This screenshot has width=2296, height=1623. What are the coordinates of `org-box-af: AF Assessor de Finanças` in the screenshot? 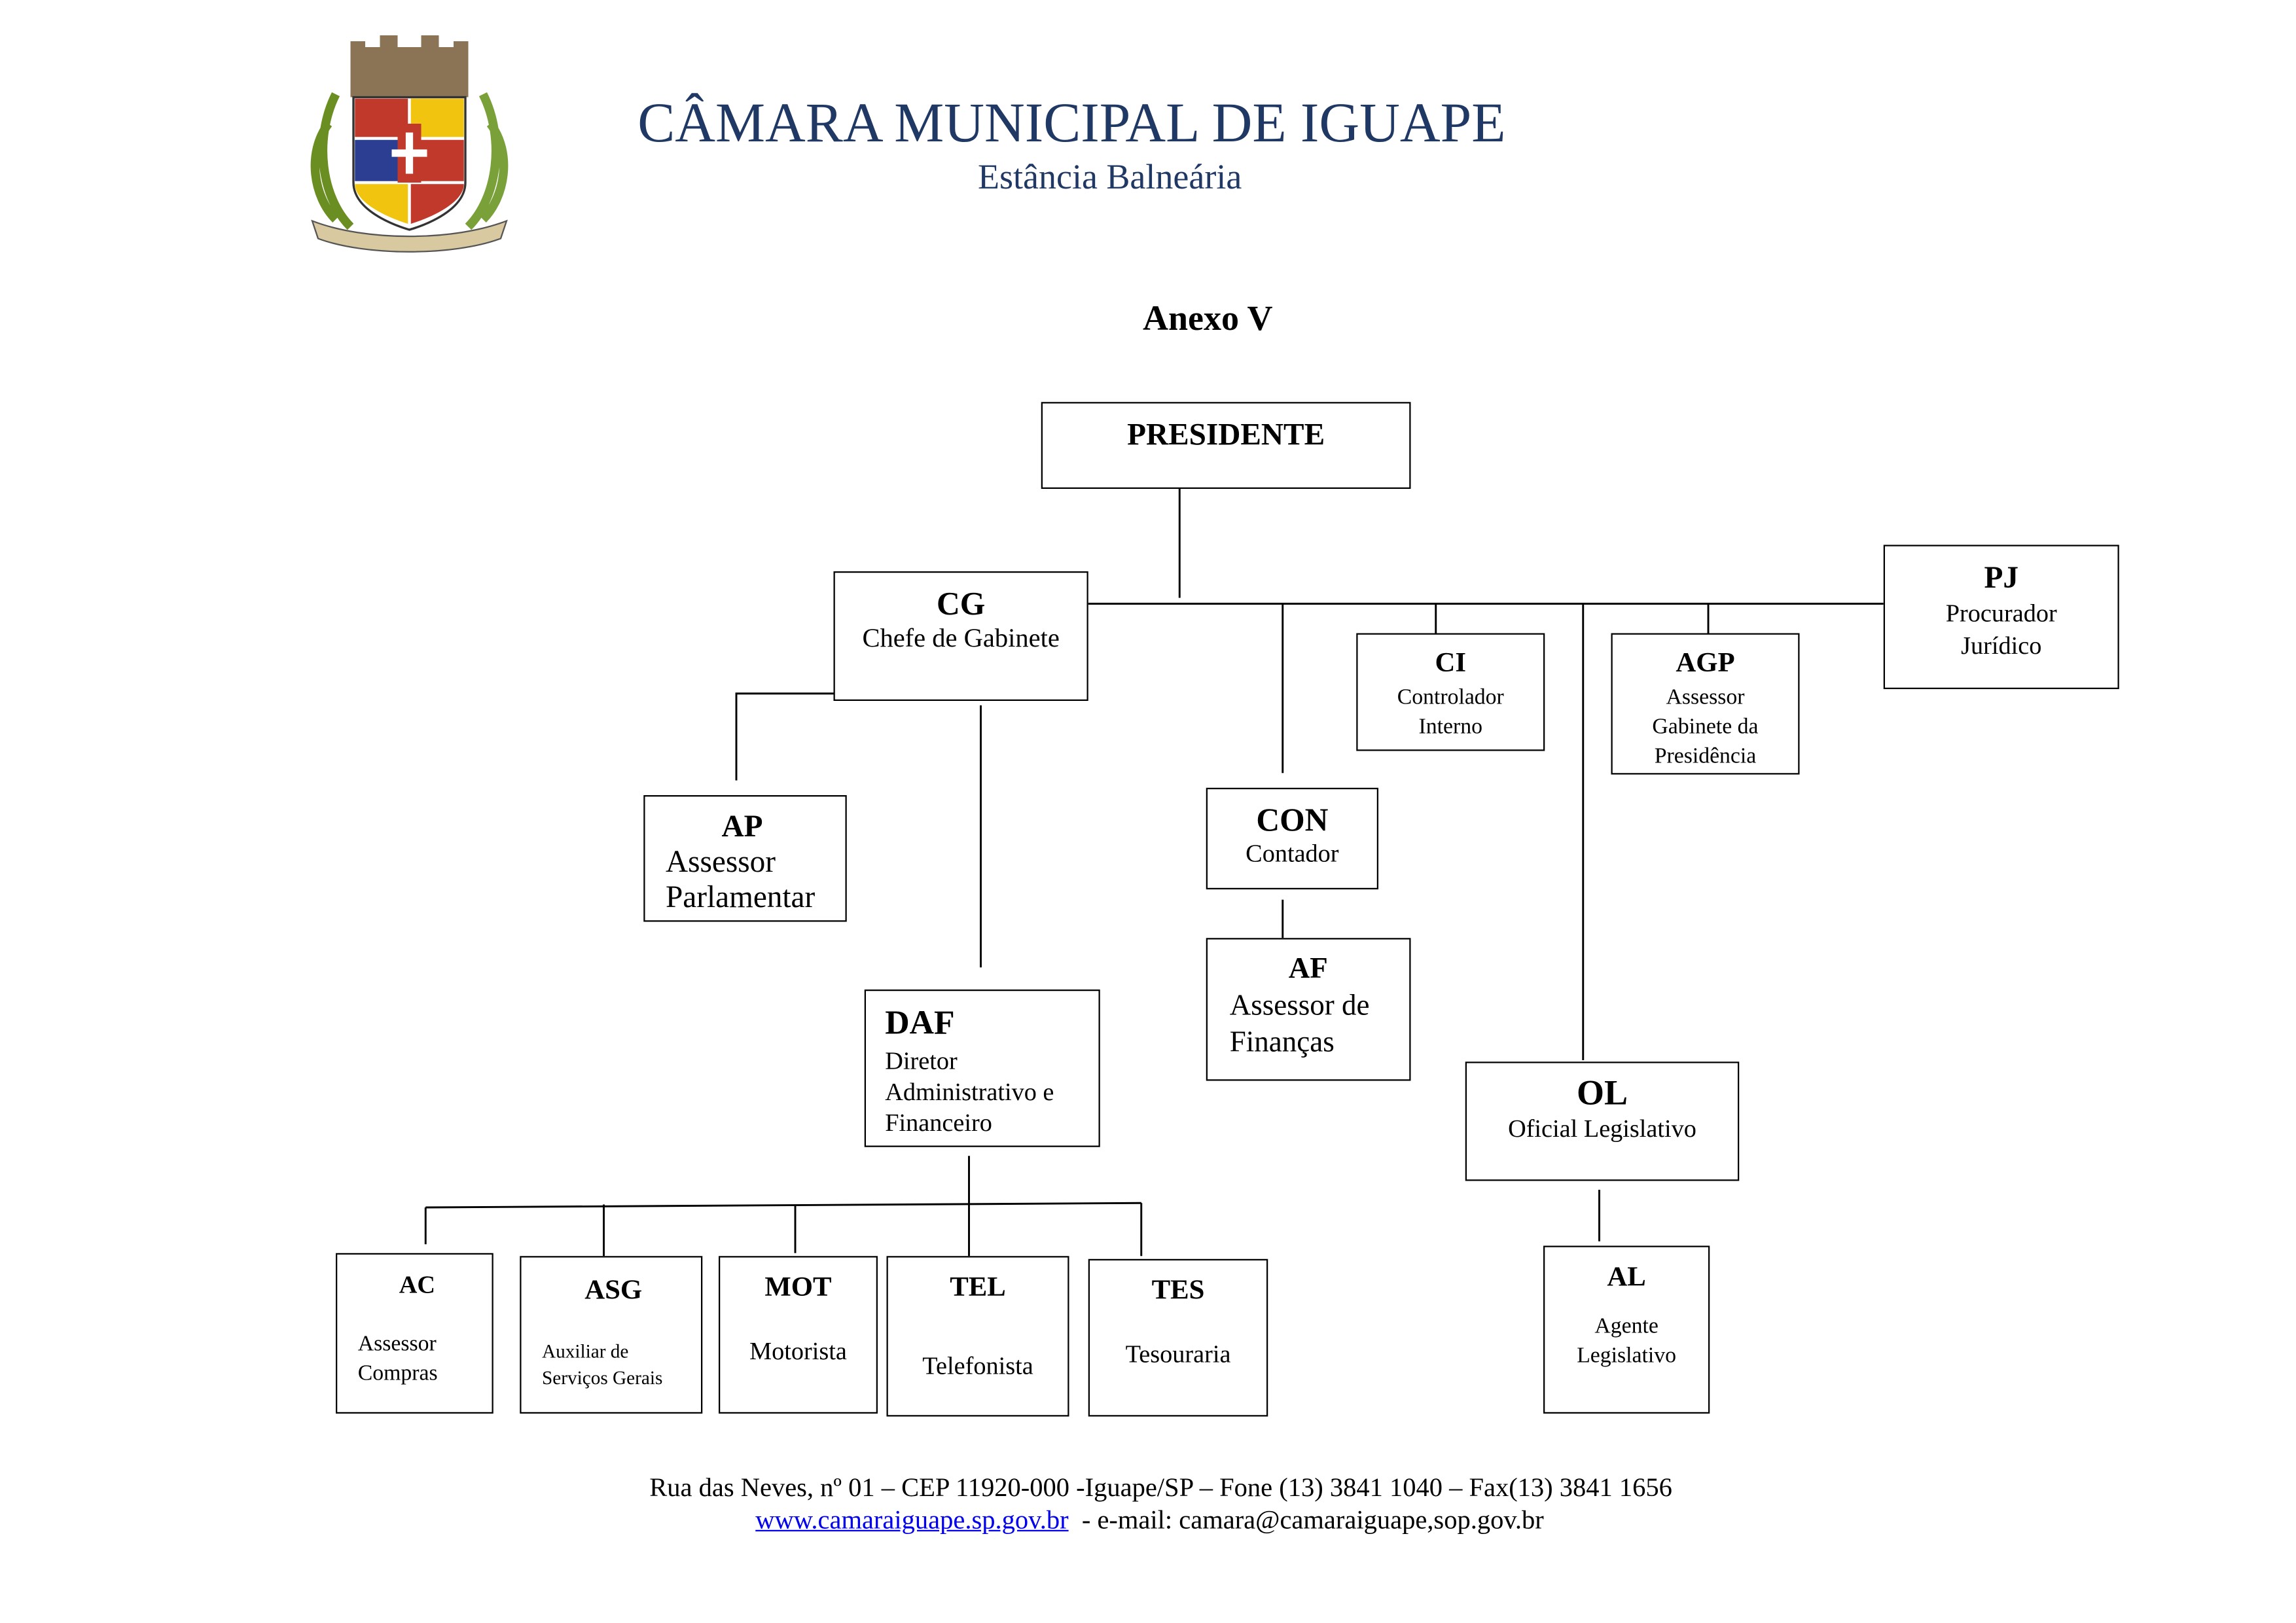 It's located at (1308, 1010).